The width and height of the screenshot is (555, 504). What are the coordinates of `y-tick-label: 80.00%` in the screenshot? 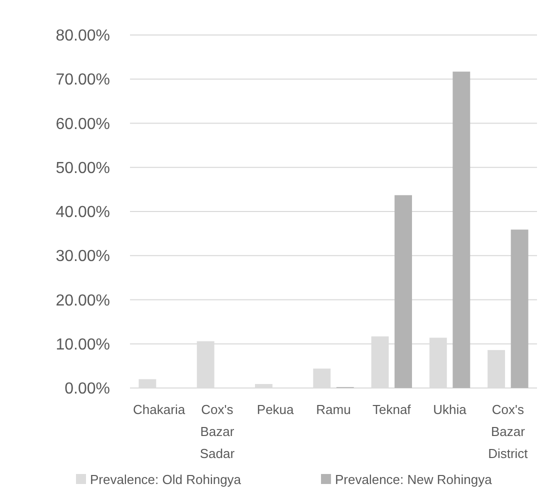 It's located at (83, 36).